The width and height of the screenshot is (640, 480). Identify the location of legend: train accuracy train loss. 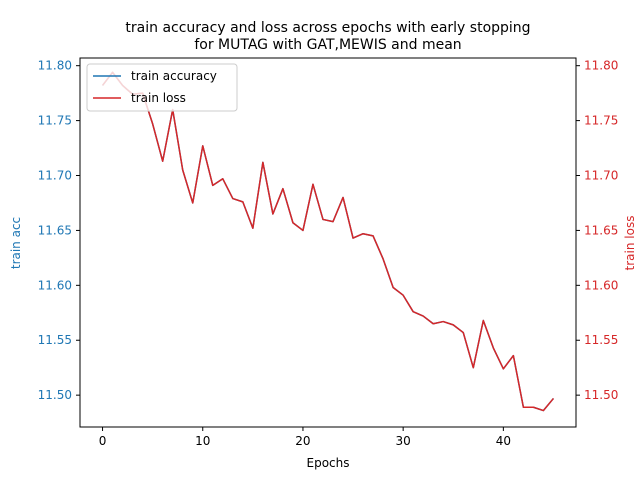
(162, 87).